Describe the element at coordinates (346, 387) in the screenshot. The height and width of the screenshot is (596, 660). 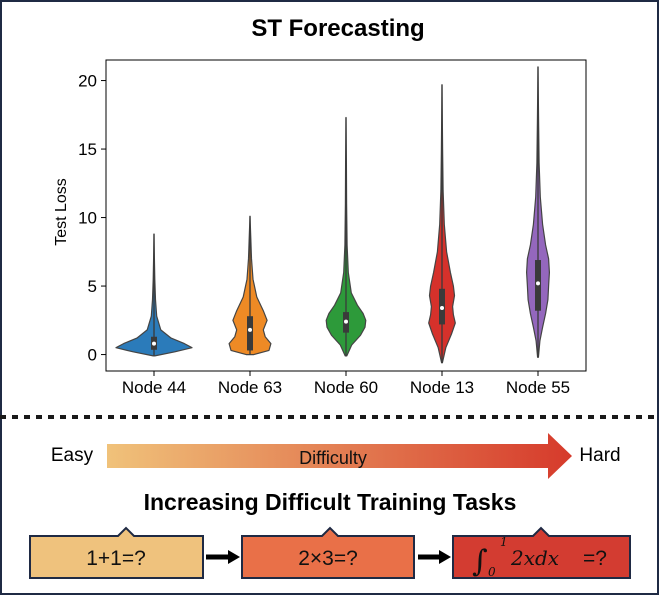
I see `x-tick-label: Node 60` at that location.